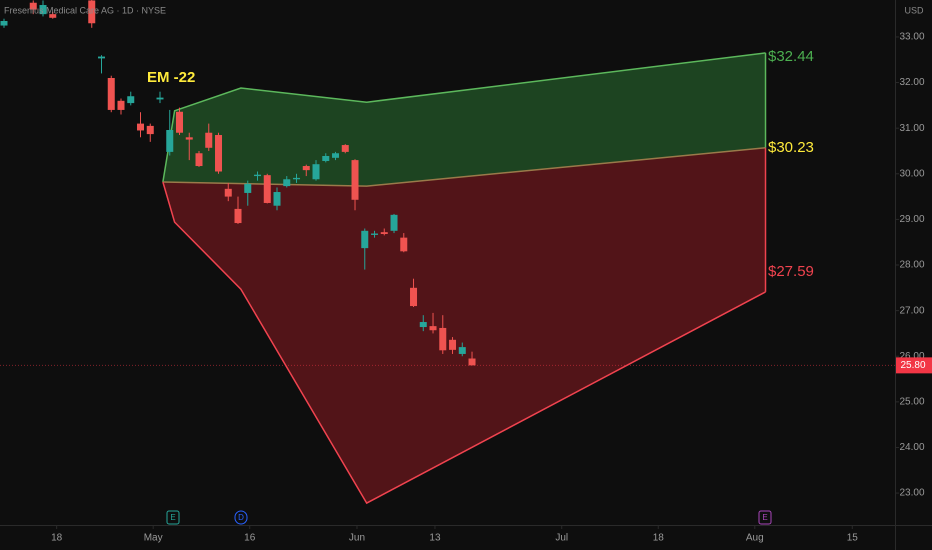  What do you see at coordinates (911, 356) in the screenshot?
I see `y-tick-label: 26.00` at bounding box center [911, 356].